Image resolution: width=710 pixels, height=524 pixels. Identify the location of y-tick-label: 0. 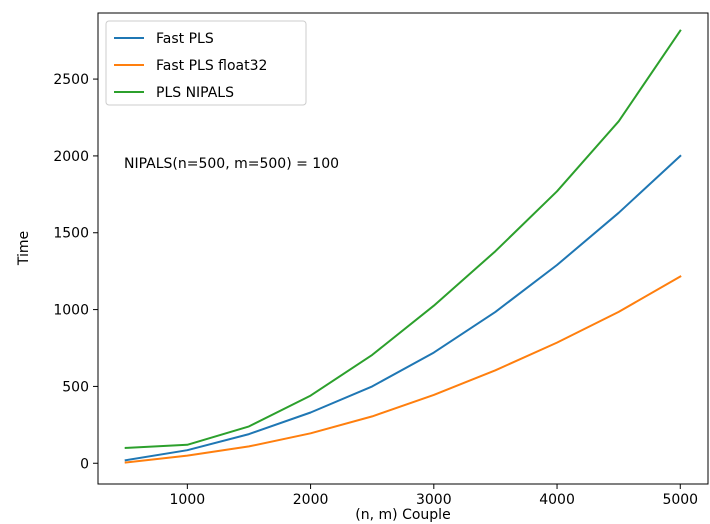
(84, 464).